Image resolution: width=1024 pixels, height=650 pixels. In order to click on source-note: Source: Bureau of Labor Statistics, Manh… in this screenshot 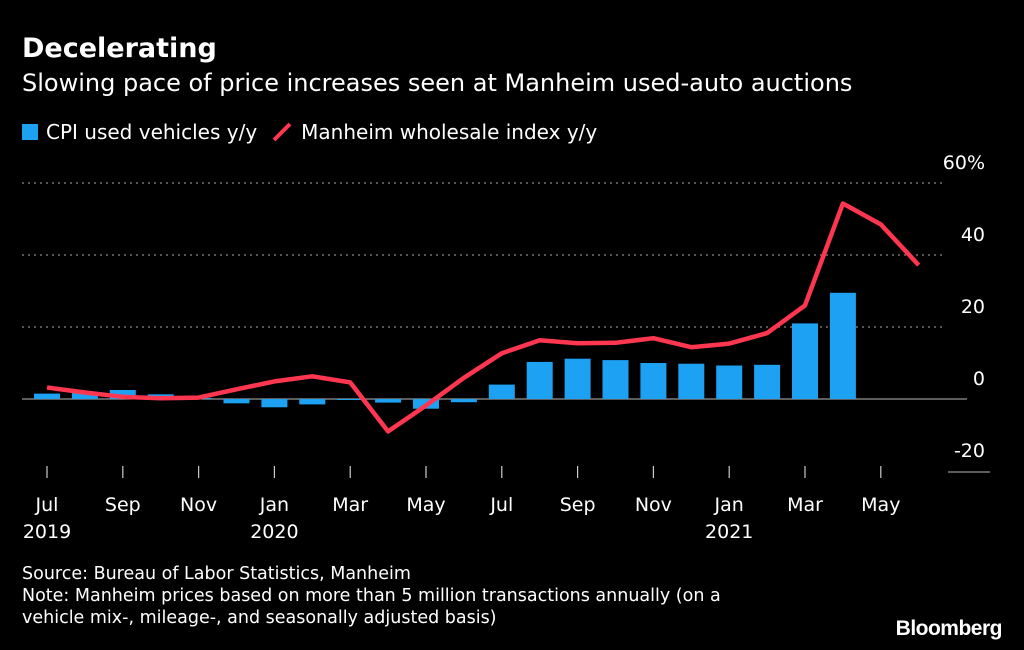, I will do `click(216, 574)`.